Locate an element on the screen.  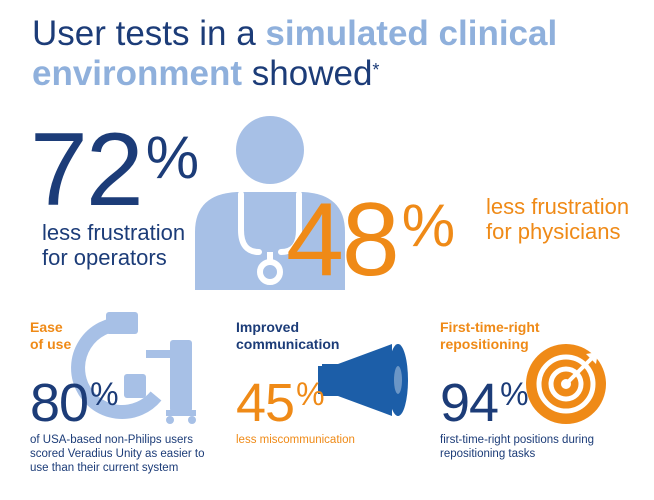
megaphone-icon is located at coordinates (363, 380).